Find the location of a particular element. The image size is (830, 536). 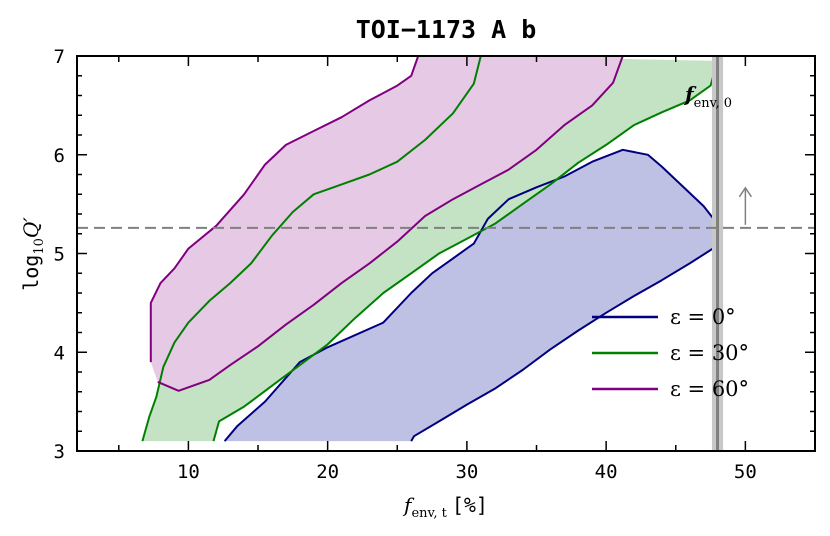

legend-label-eps-0: ε = 0° is located at coordinates (703, 317).